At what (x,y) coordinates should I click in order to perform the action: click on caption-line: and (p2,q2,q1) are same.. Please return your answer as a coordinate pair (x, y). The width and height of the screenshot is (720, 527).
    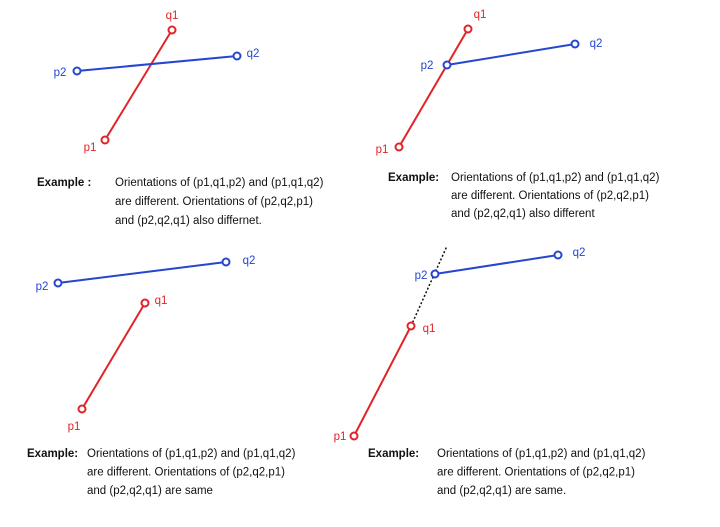
    Looking at the image, I should click on (501, 491).